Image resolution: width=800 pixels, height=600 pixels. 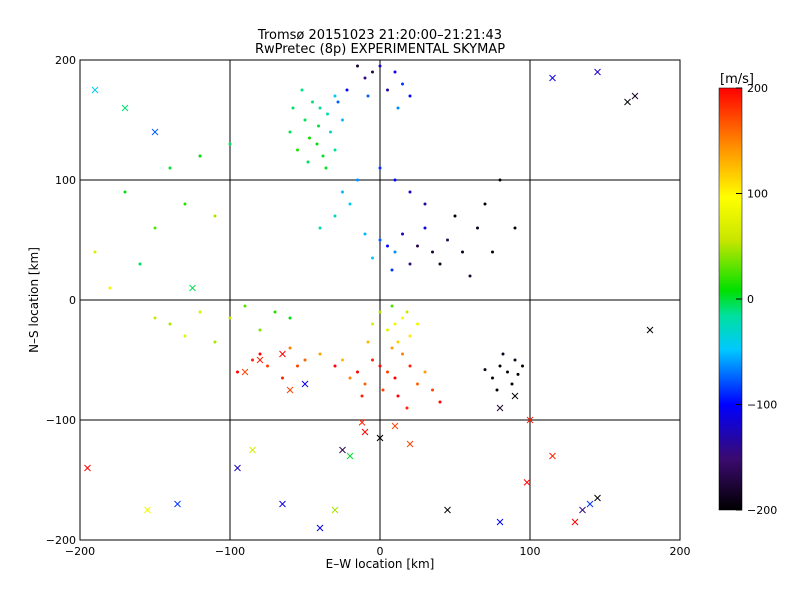 I want to click on x-axis-label: E–W location [km], so click(x=380, y=564).